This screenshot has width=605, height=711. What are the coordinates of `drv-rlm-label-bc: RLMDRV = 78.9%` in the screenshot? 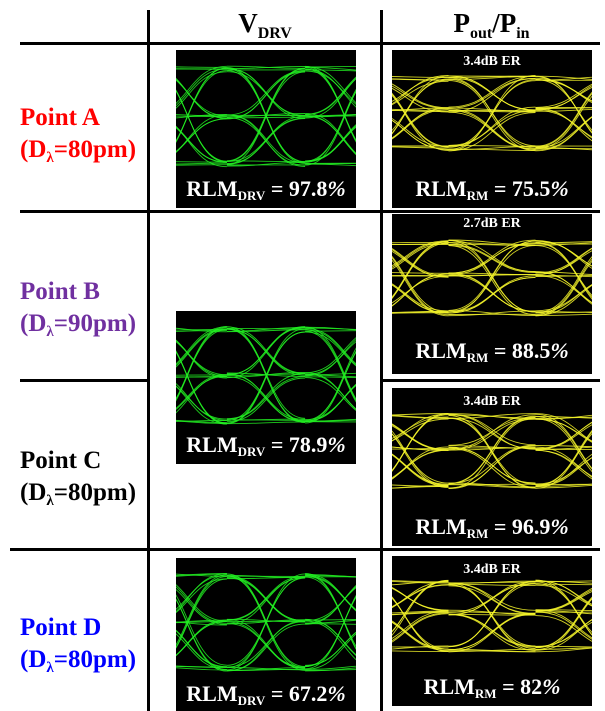 It's located at (266, 445).